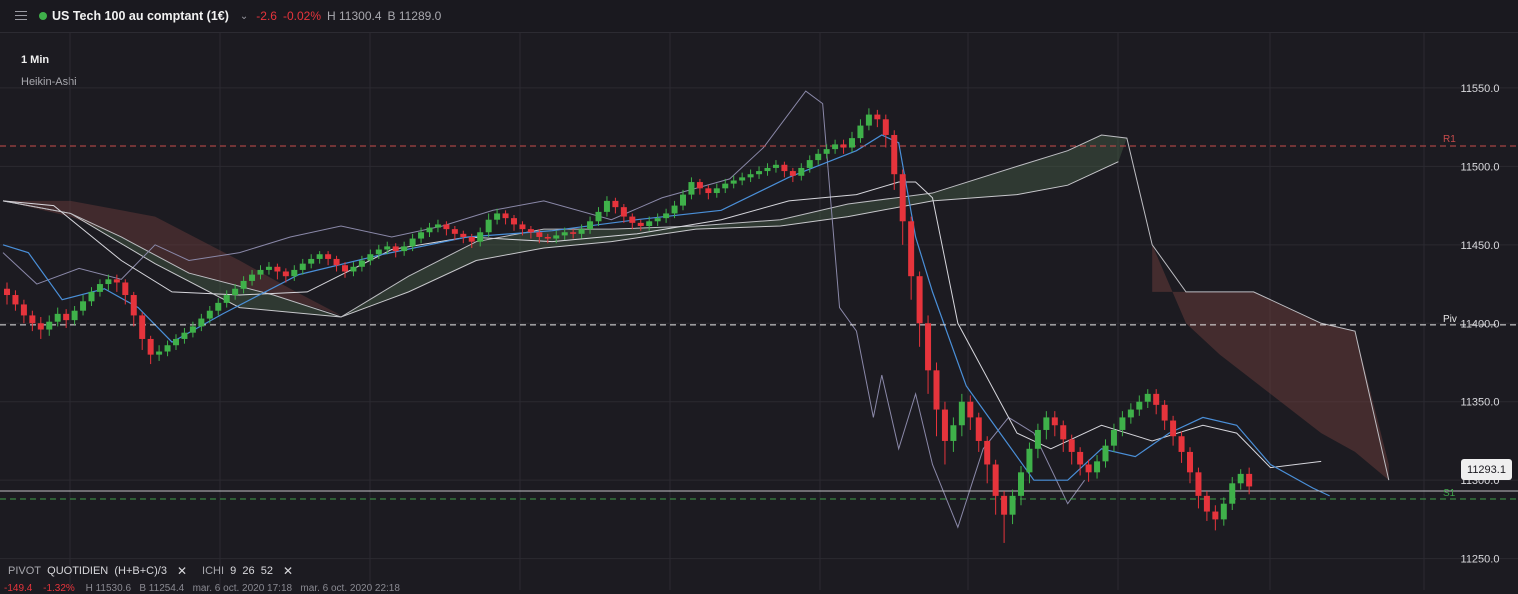 The image size is (1518, 594). Describe the element at coordinates (1449, 139) in the screenshot. I see `r1-label: R1` at that location.